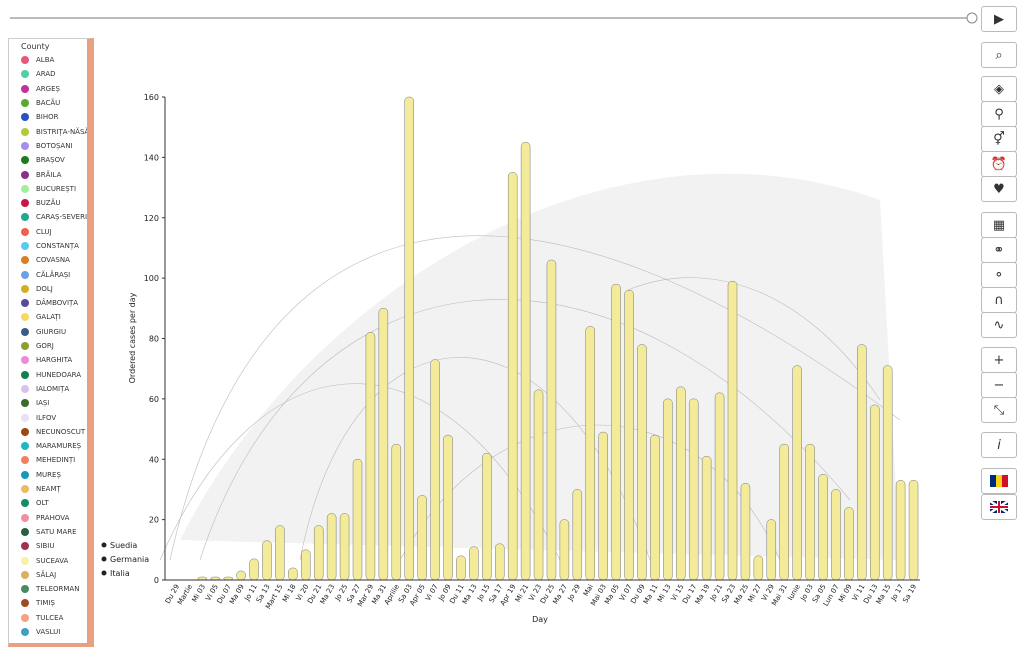 Image resolution: width=1024 pixels, height=672 pixels. What do you see at coordinates (48, 575) in the screenshot?
I see `legend-item: SĂLAJ` at bounding box center [48, 575].